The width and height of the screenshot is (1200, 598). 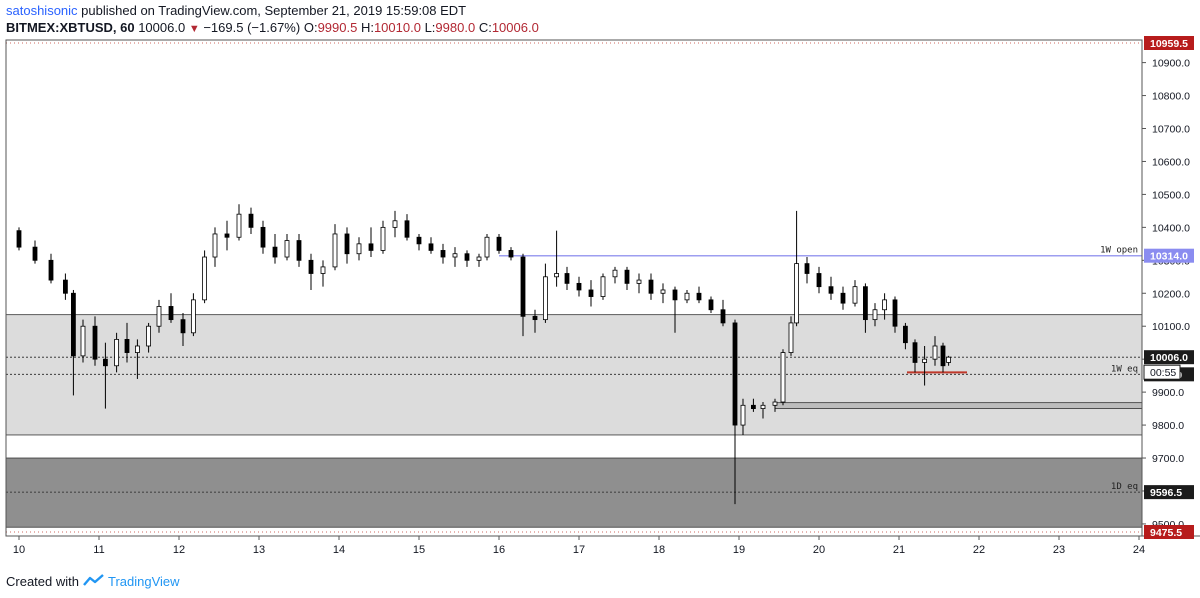 What do you see at coordinates (42, 10) in the screenshot?
I see `author-link: satoshisonic` at bounding box center [42, 10].